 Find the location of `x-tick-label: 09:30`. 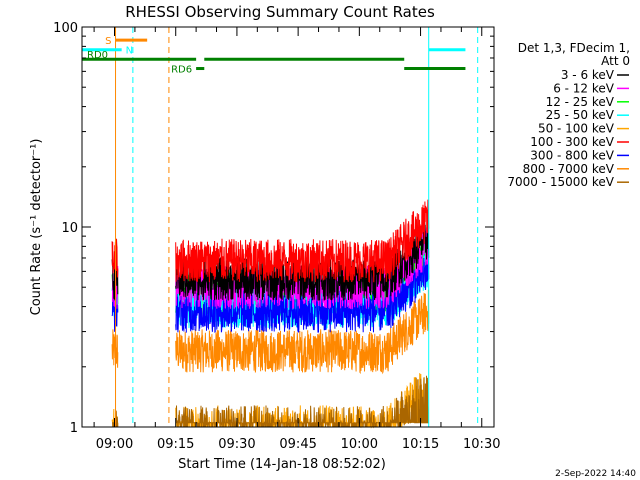

x-tick-label: 09:30 is located at coordinates (236, 444).